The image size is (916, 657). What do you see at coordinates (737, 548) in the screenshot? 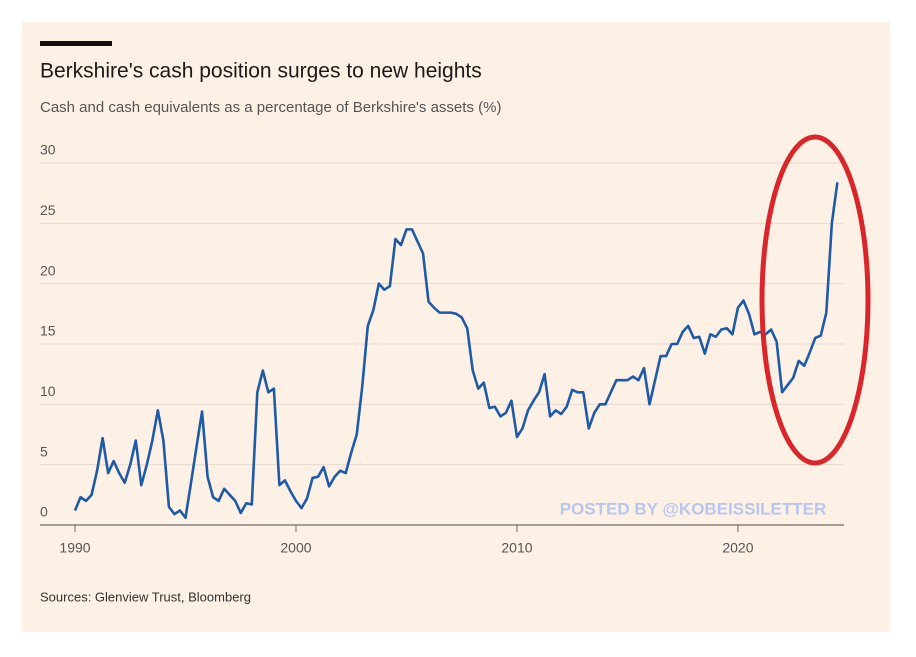
I see `x-tick-label: 2020` at bounding box center [737, 548].